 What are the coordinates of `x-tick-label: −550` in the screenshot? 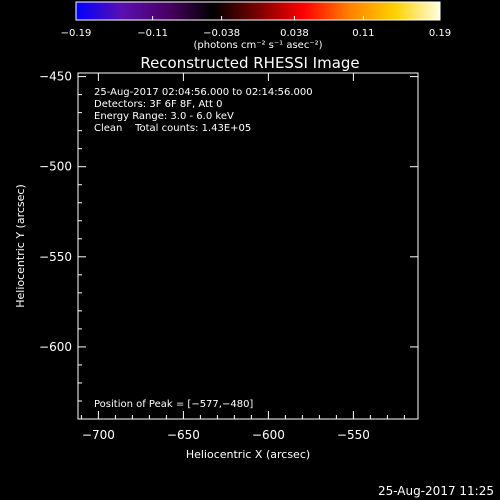 It's located at (353, 435).